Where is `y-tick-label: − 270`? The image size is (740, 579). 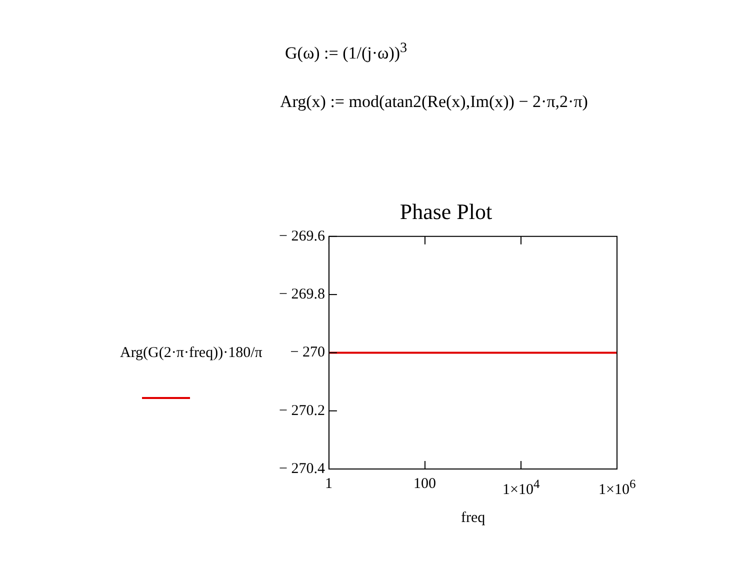 y-tick-label: − 270 is located at coordinates (307, 352).